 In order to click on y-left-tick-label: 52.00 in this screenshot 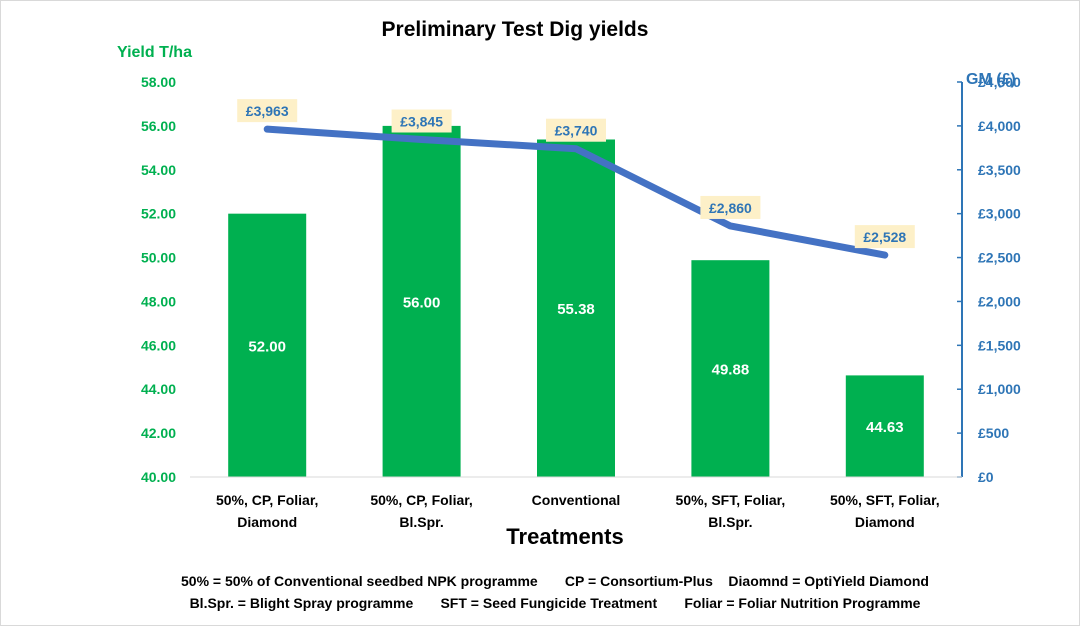, I will do `click(158, 214)`.